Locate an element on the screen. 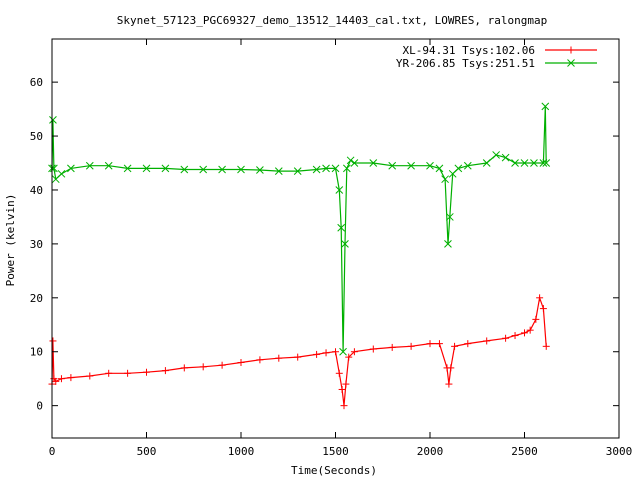  y-tick-label: 30 is located at coordinates (36, 244).